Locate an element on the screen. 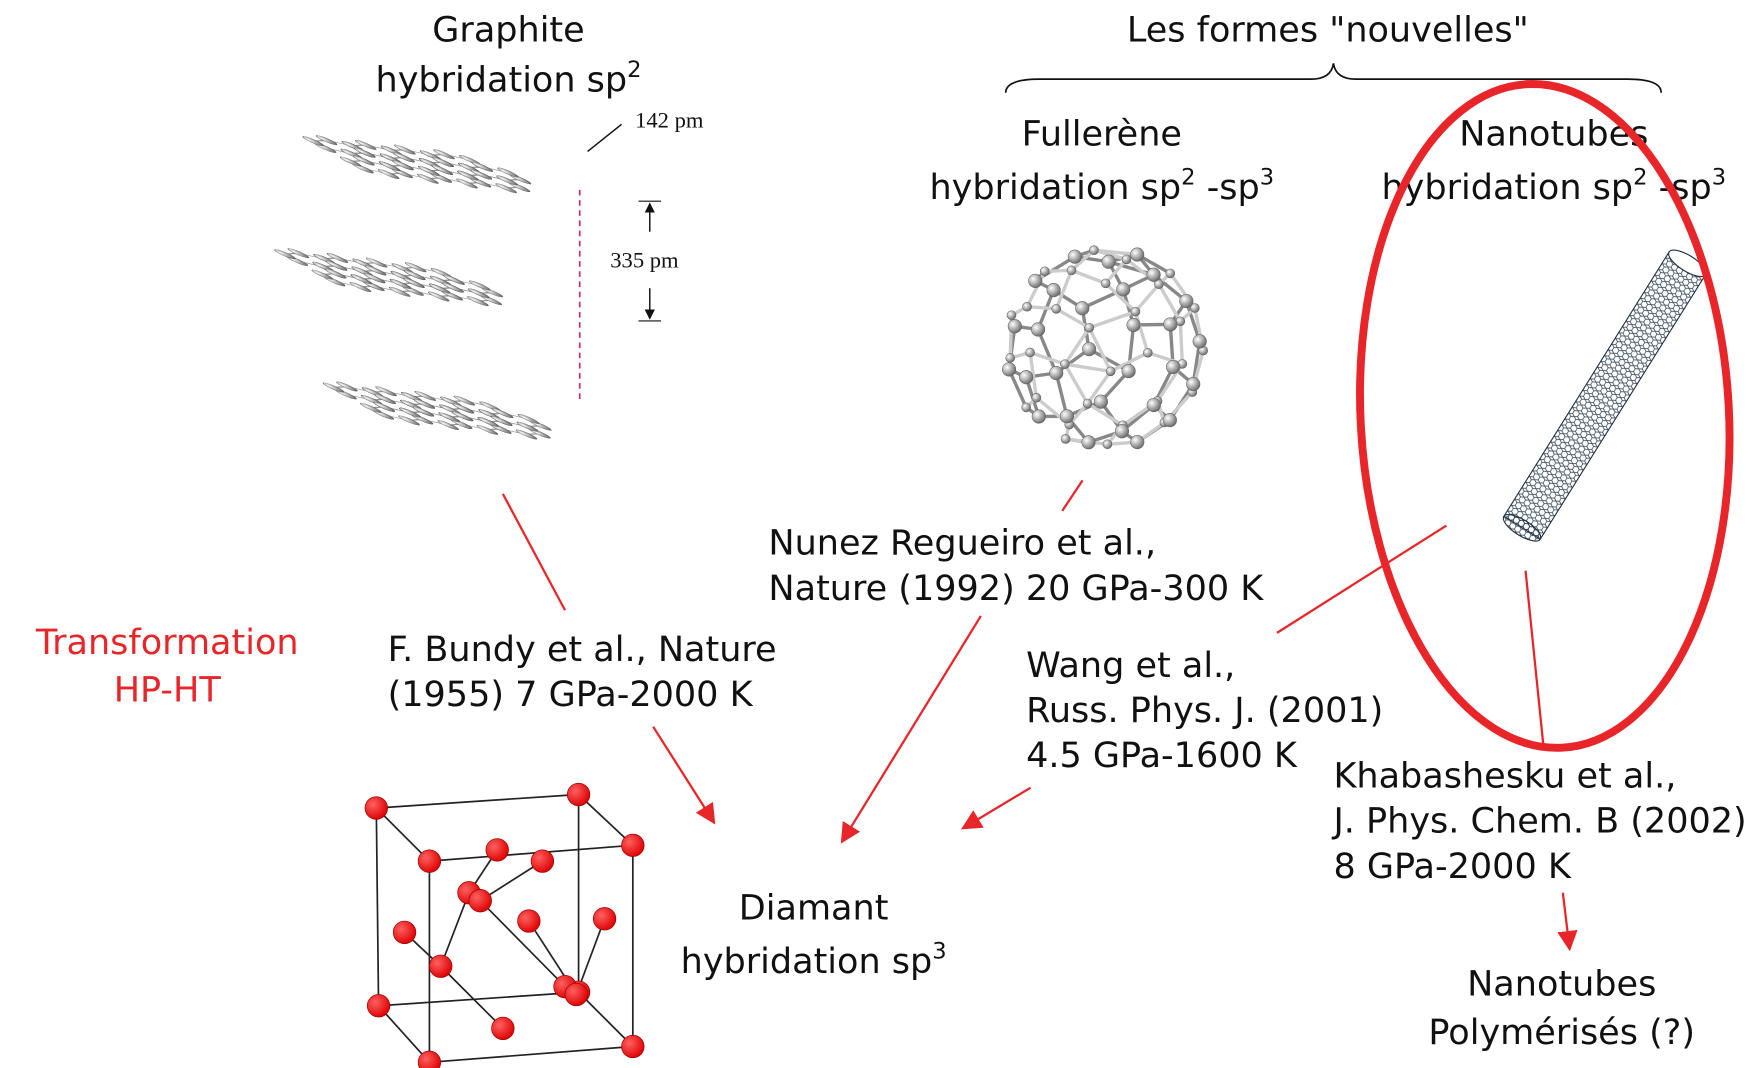  interlayer: 335 pm is located at coordinates (644, 259).